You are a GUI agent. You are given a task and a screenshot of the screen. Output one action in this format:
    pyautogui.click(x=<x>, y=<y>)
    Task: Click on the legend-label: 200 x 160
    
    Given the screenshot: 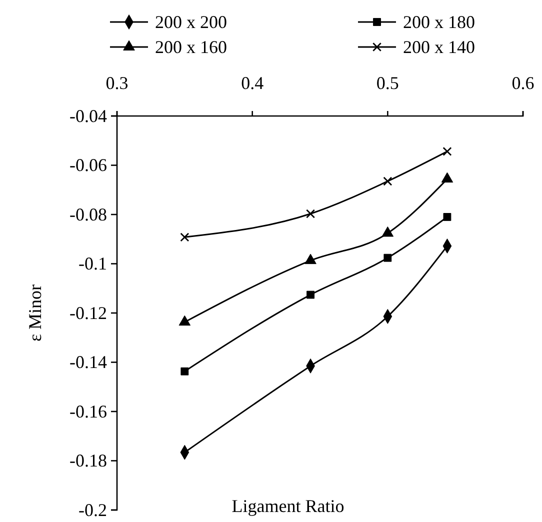 What is the action you would take?
    pyautogui.click(x=191, y=47)
    